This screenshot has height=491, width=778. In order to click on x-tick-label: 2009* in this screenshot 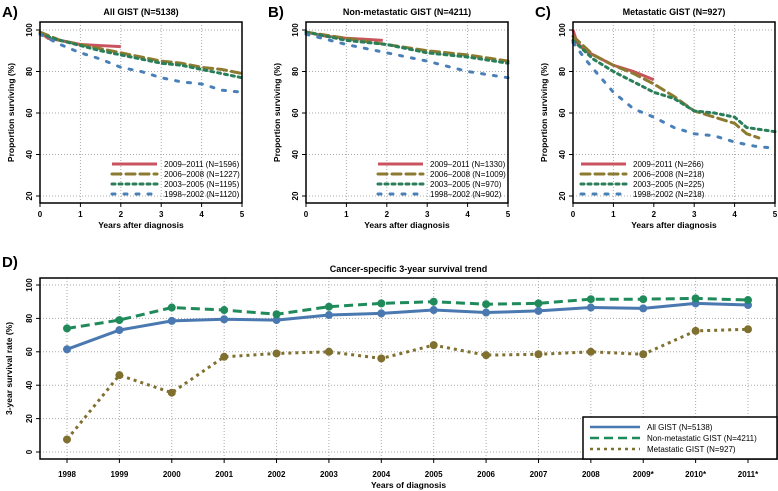, I will do `click(644, 474)`.